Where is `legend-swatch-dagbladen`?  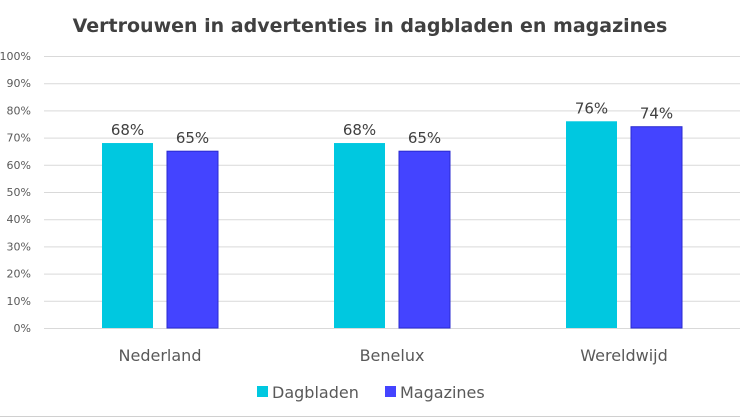
legend-swatch-dagbladen is located at coordinates (262, 391).